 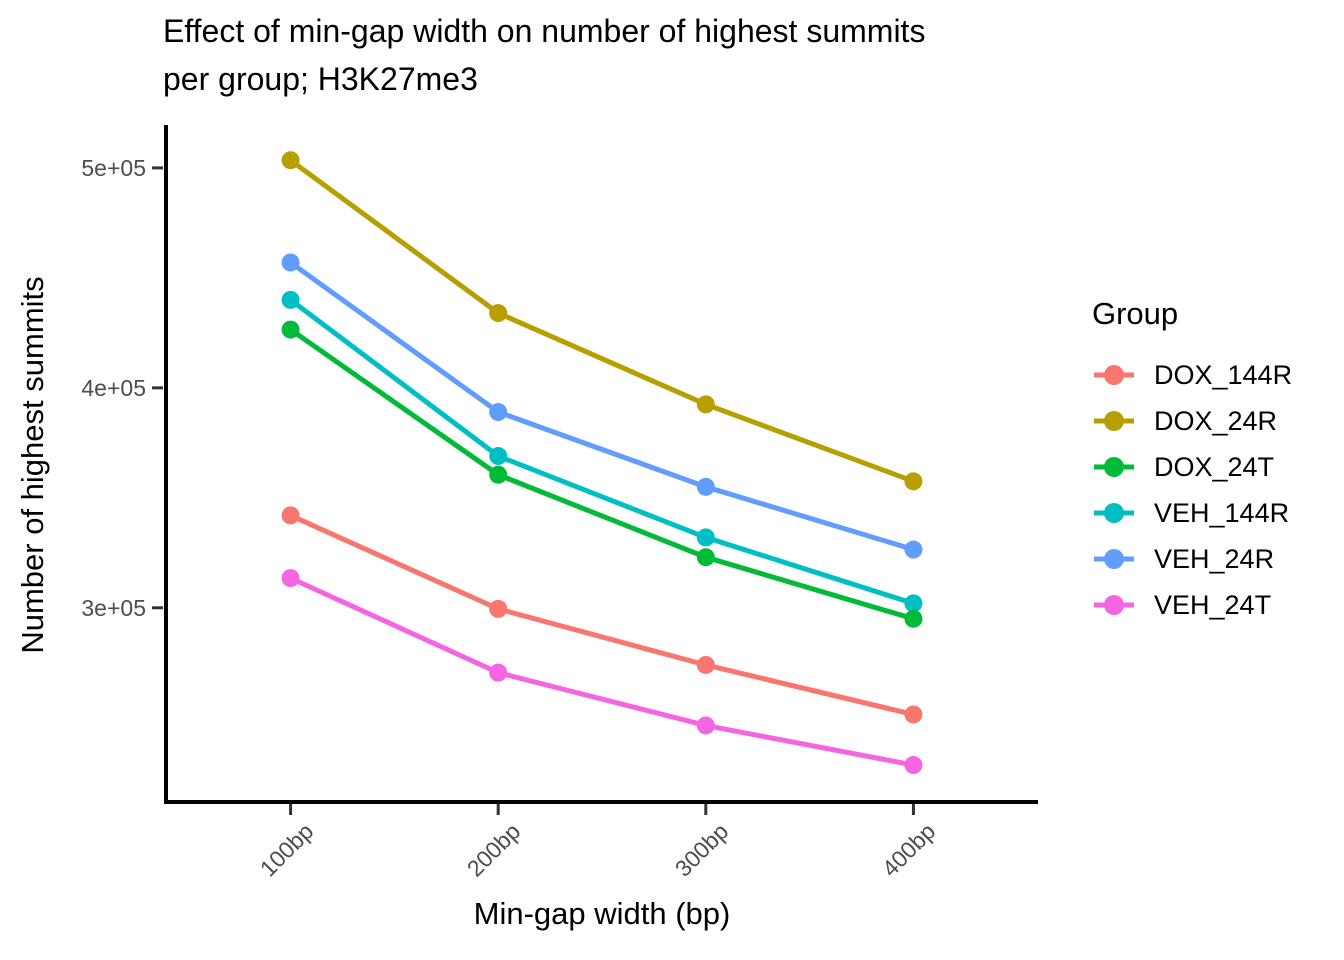 I want to click on series-line-VEH_24R, so click(x=602, y=406).